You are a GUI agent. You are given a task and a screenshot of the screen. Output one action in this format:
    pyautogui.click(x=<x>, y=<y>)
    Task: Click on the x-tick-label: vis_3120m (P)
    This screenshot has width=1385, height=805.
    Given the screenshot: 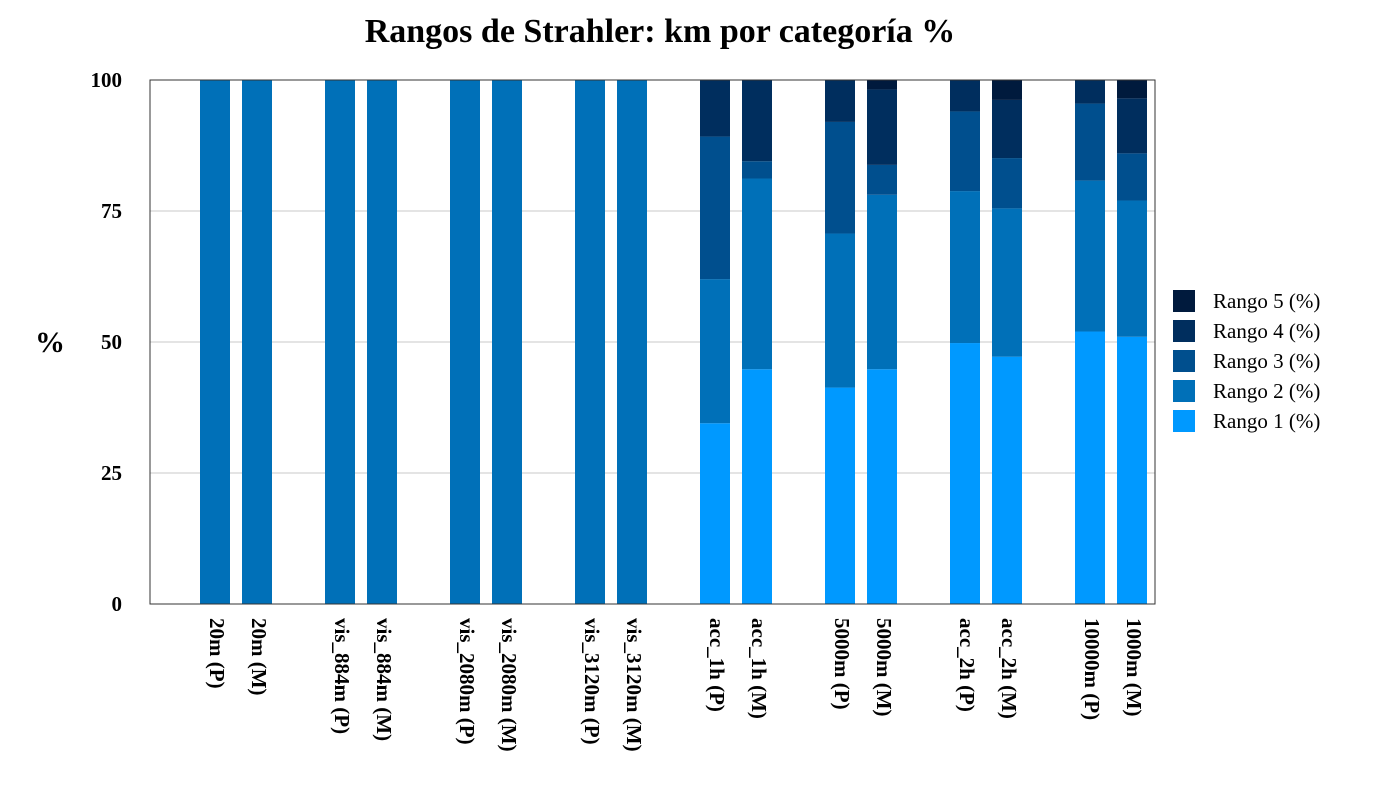 What is the action you would take?
    pyautogui.click(x=592, y=681)
    